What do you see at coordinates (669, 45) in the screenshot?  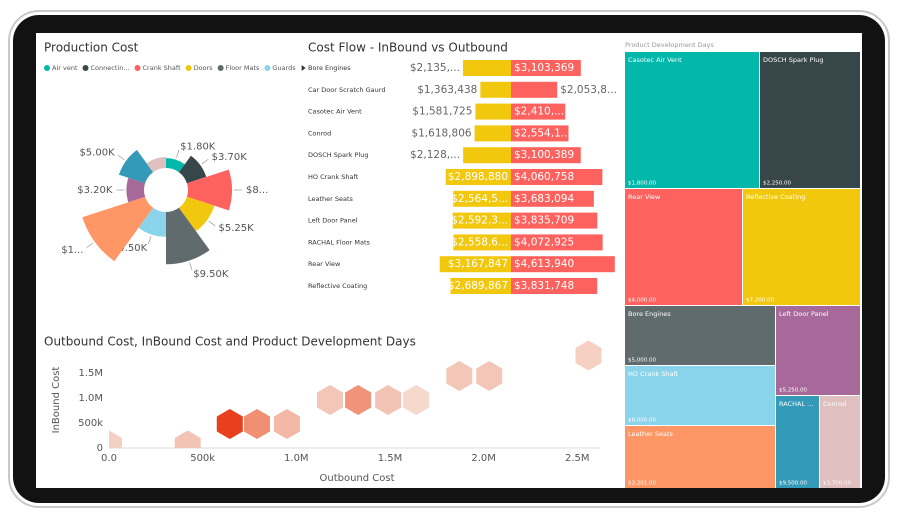 I see `chart-title: Product Development Days` at bounding box center [669, 45].